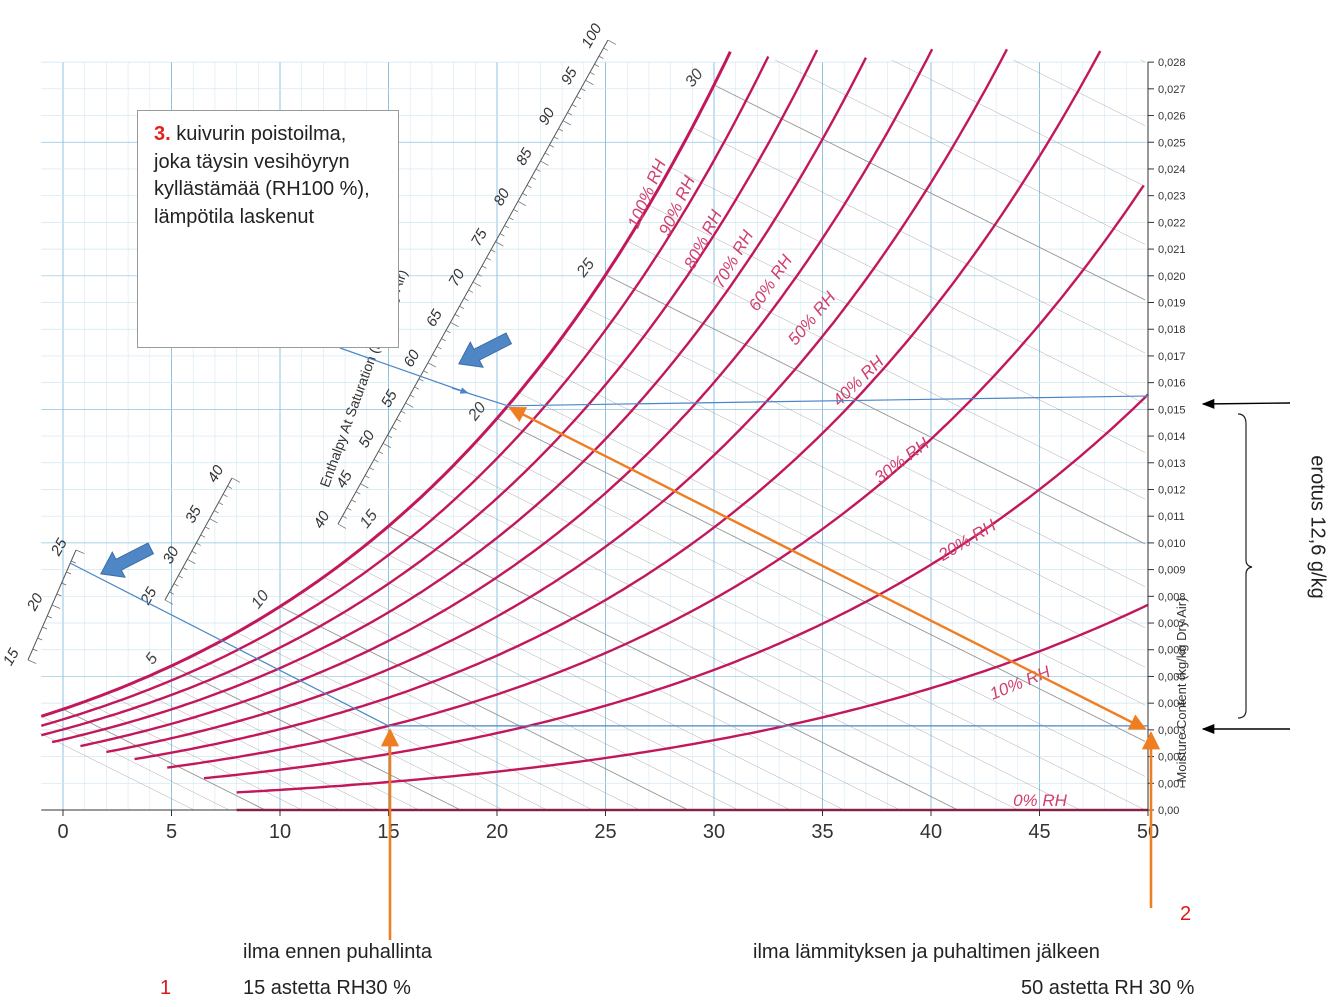  Describe the element at coordinates (369, 519) in the screenshot. I see `wet-bulb-label: 15` at that location.